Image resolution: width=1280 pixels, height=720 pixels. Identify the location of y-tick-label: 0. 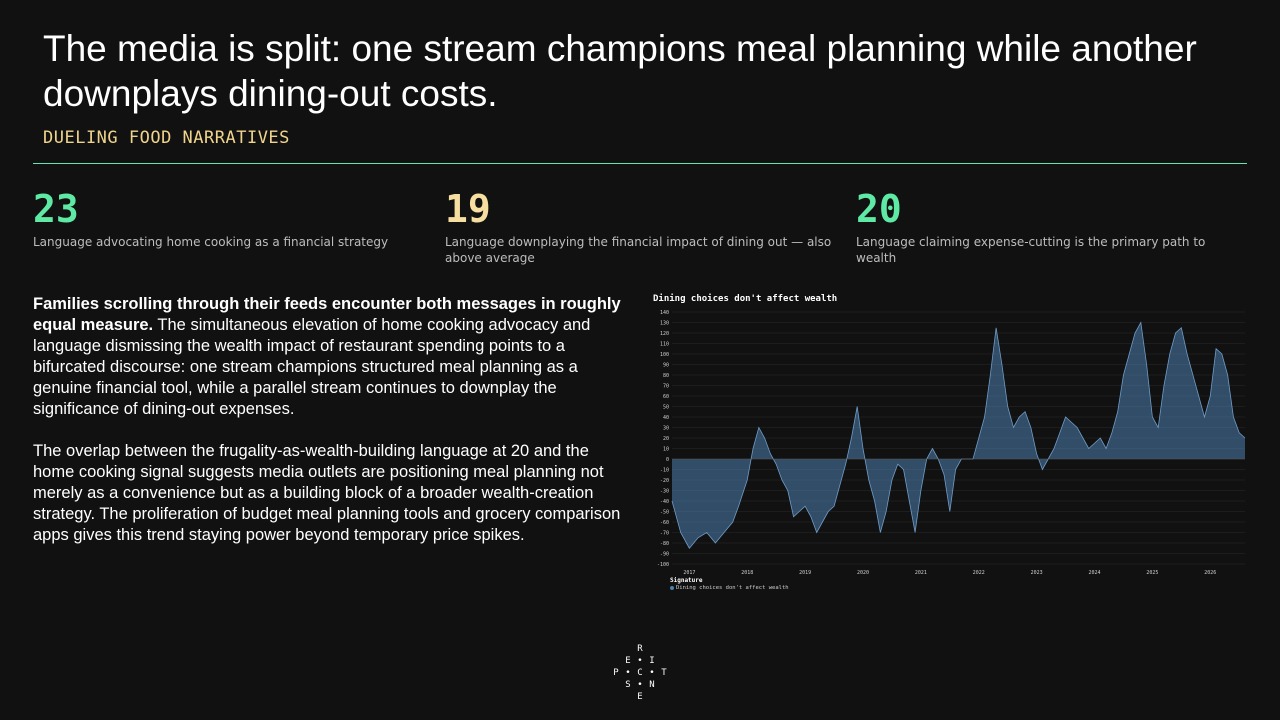
(667, 460).